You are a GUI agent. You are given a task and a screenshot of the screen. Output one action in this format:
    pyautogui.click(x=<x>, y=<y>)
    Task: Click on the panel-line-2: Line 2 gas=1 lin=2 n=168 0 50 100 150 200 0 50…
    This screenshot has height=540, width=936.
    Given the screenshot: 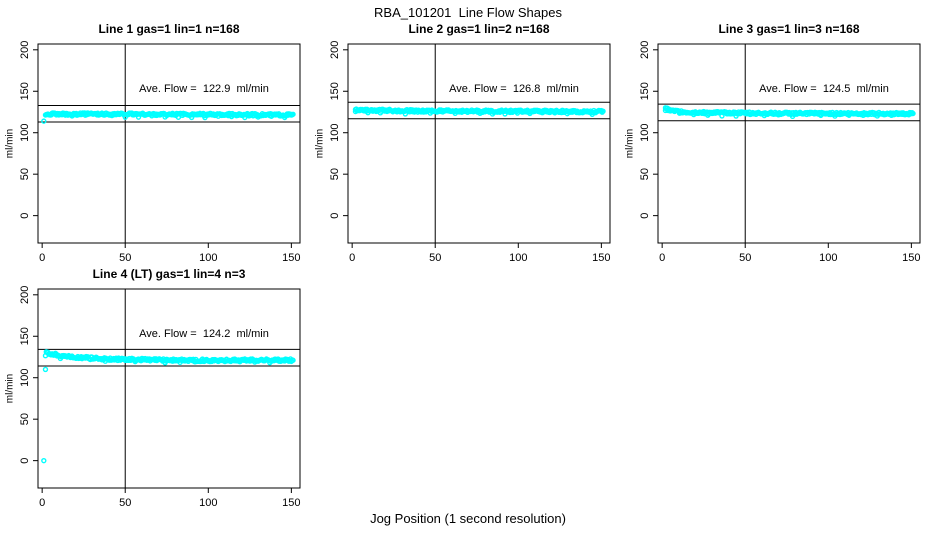 What is the action you would take?
    pyautogui.click(x=463, y=143)
    